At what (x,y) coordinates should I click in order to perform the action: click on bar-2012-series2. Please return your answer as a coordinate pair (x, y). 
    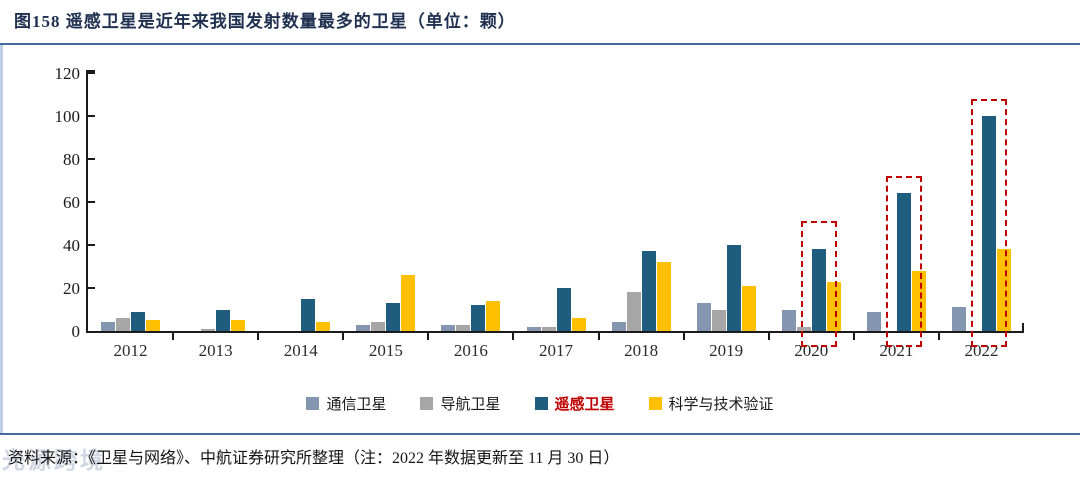
    Looking at the image, I should click on (123, 324).